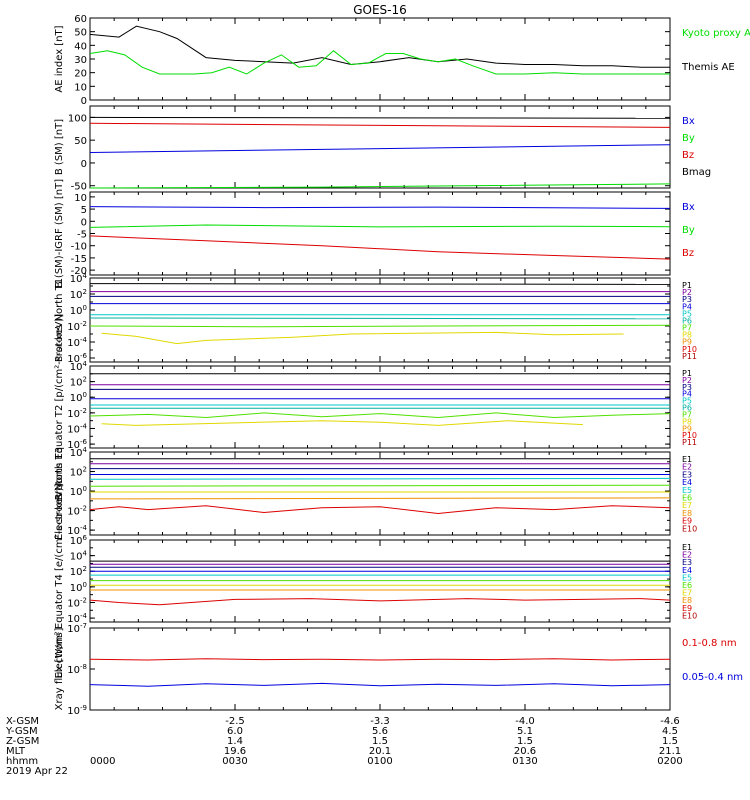  Describe the element at coordinates (709, 643) in the screenshot. I see `legend-entry: 0.1-0.8 nm` at that location.